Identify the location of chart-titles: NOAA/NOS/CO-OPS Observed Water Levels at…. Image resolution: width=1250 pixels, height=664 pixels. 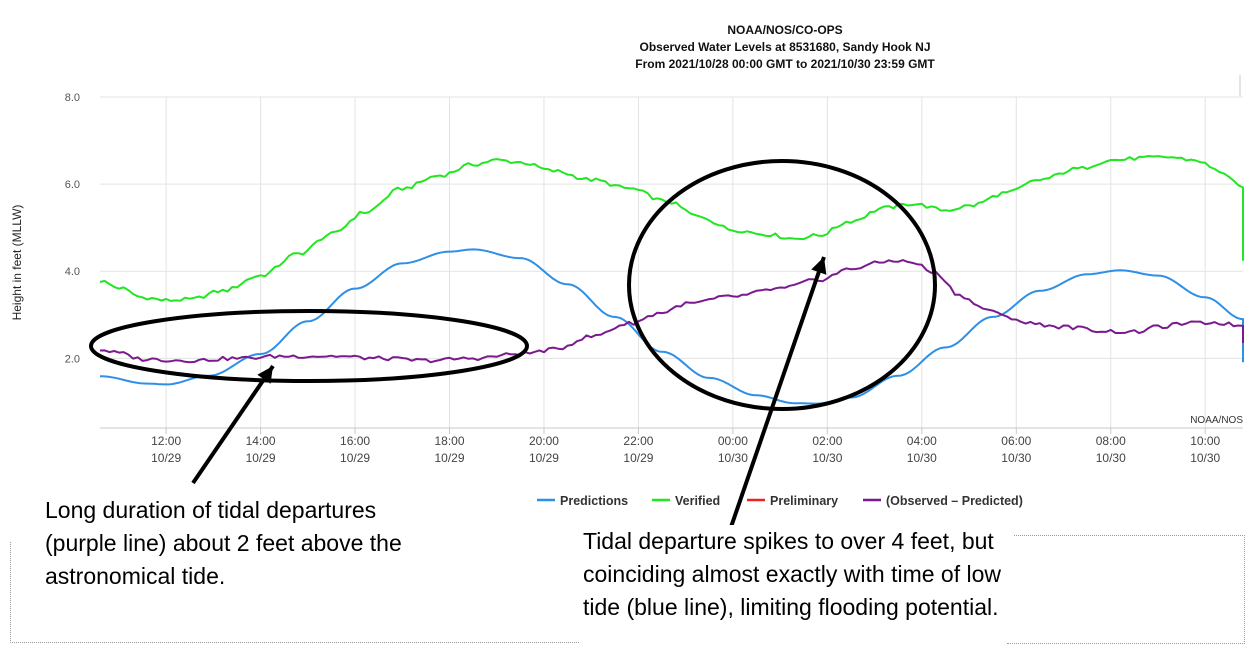
(785, 47).